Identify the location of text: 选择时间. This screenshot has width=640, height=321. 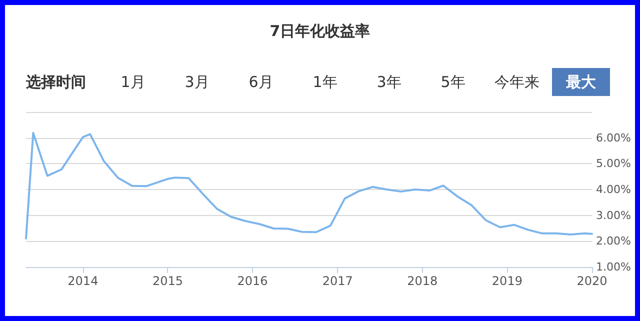
(56, 82).